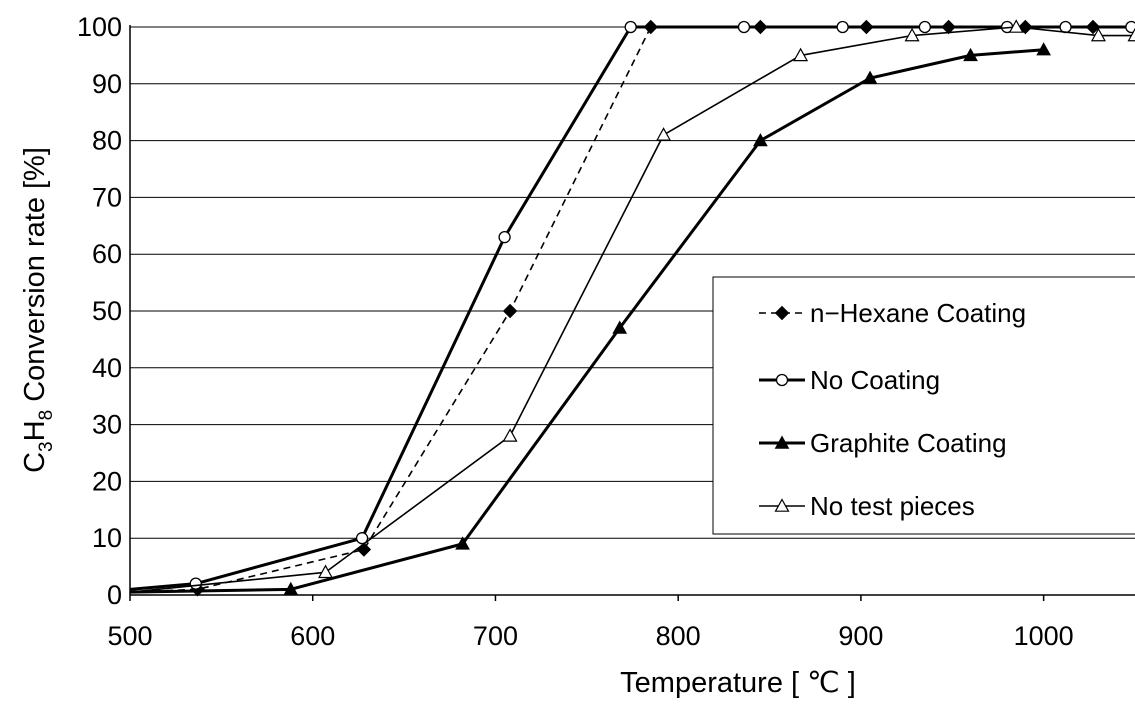 This screenshot has height=726, width=1135. Describe the element at coordinates (860, 636) in the screenshot. I see `x-tick-label: 900` at that location.